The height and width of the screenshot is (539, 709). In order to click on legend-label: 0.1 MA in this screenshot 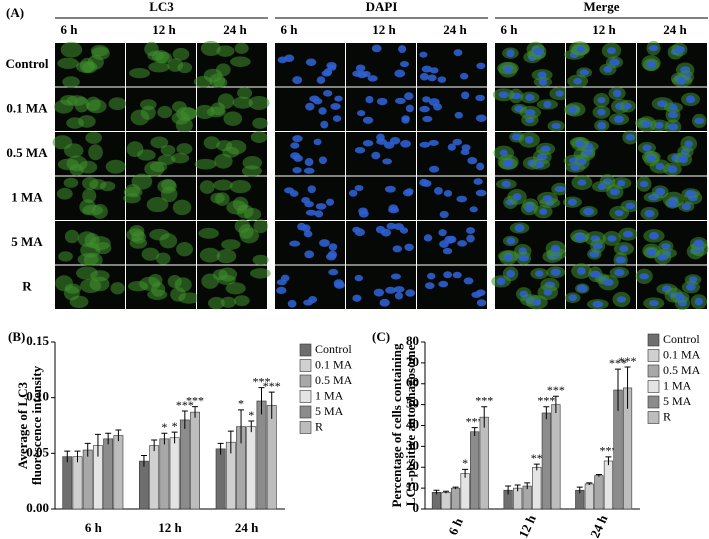, I will do `click(682, 354)`.